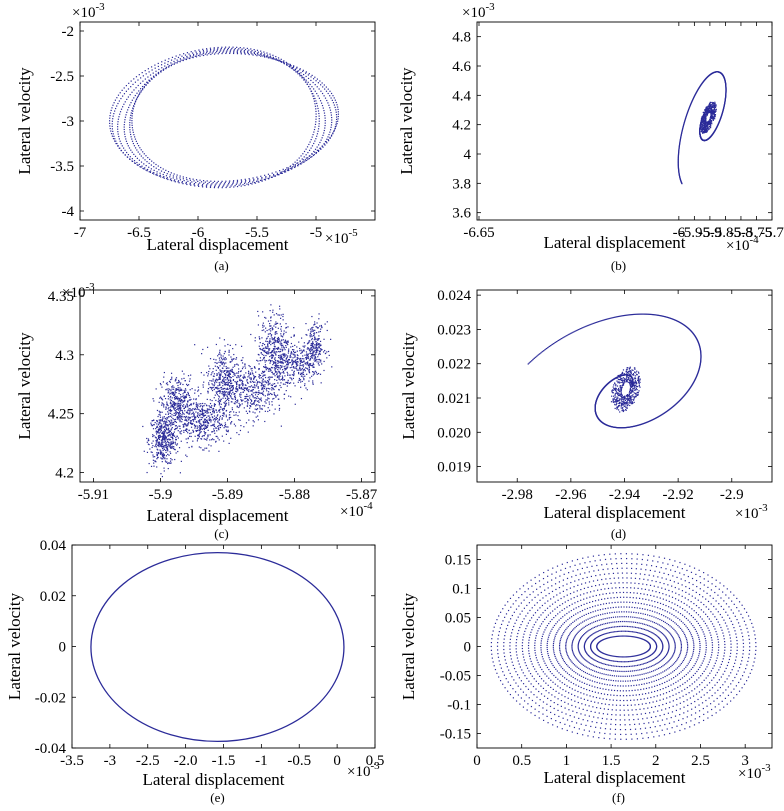  Describe the element at coordinates (694, 233) in the screenshot. I see `x-tick-label: -5.95` at that location.